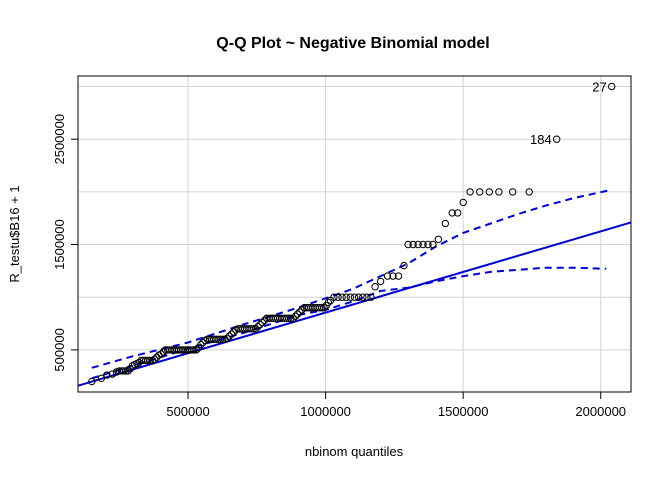 The width and height of the screenshot is (672, 480). Describe the element at coordinates (325, 411) in the screenshot. I see `x-tick-label-1: 1000000` at that location.